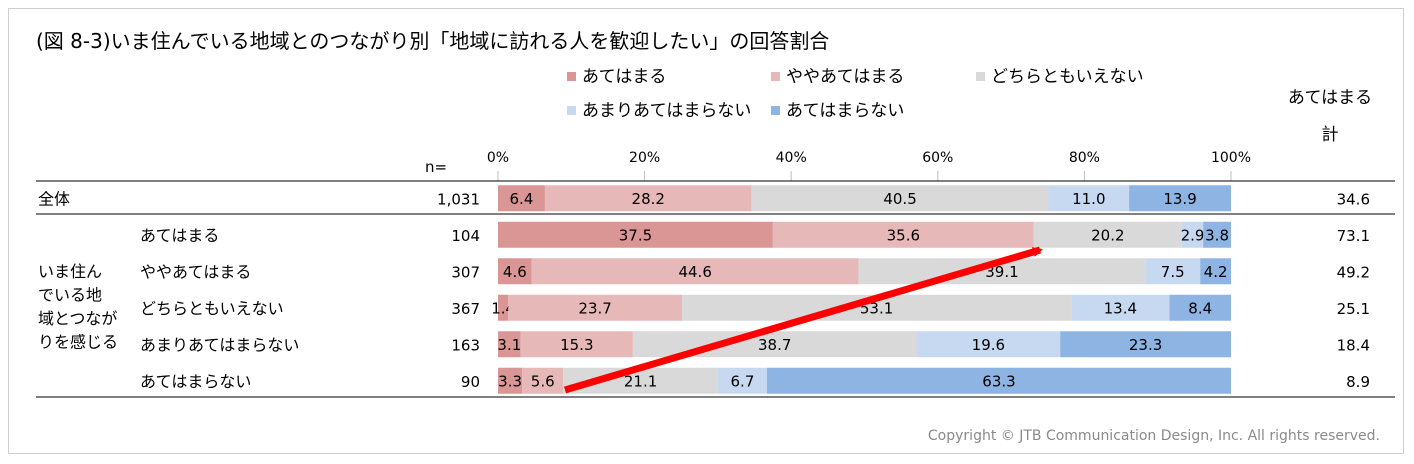  I want to click on bar-value-label: 44.6, so click(694, 272).